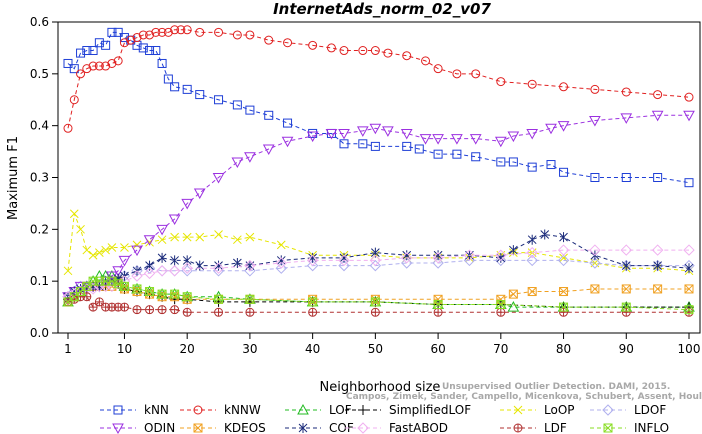  What do you see at coordinates (650, 410) in the screenshot?
I see `legend-label-ldof: LDOF` at bounding box center [650, 410].